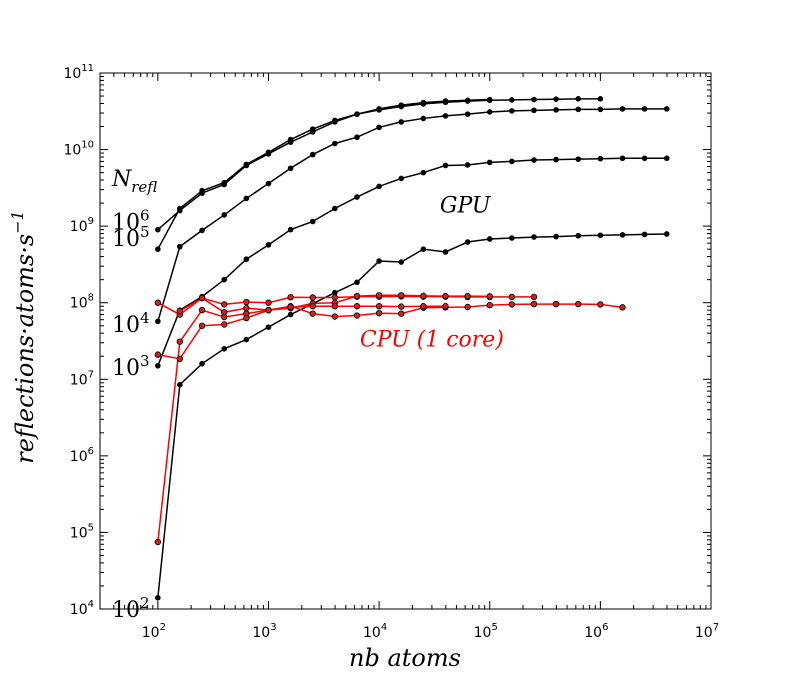 This screenshot has height=676, width=789. Describe the element at coordinates (131, 608) in the screenshot. I see `series-label-nrefl: 102` at that location.